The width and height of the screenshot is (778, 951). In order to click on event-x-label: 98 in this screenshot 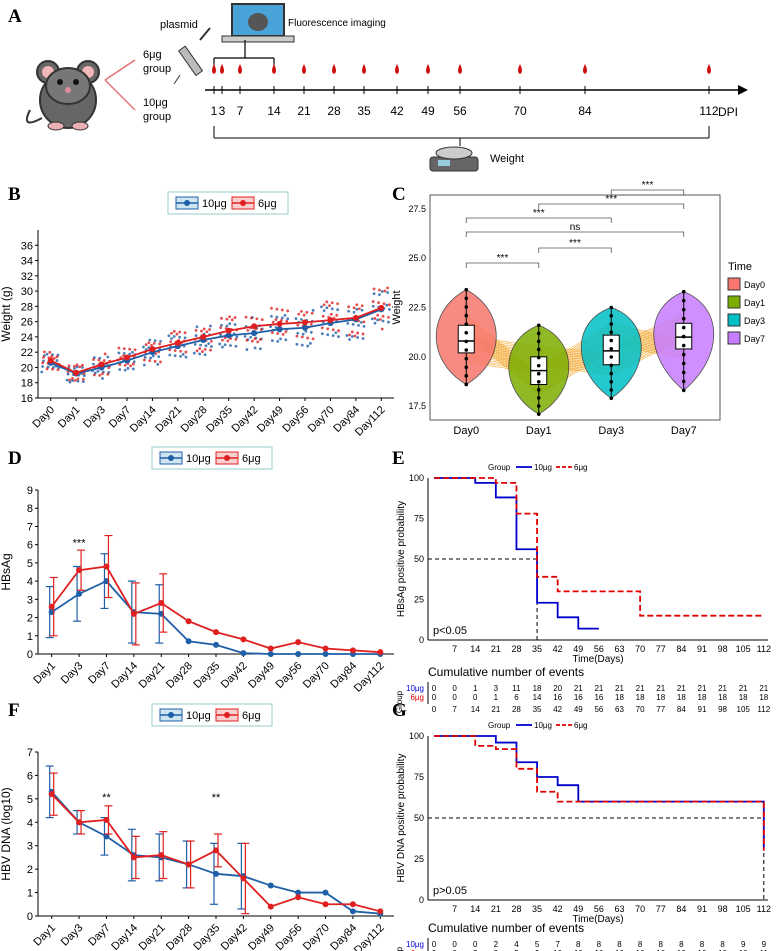, I will do `click(722, 709)`.